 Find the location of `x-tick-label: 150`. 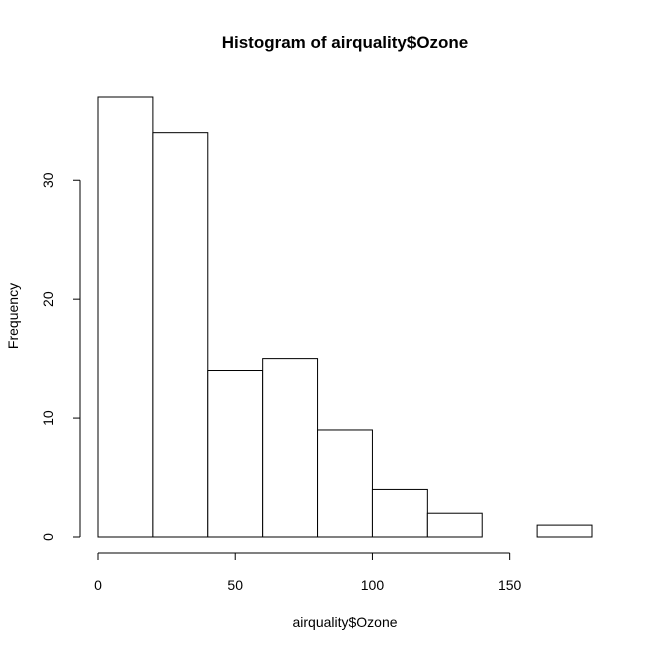

x-tick-label: 150 is located at coordinates (510, 585).